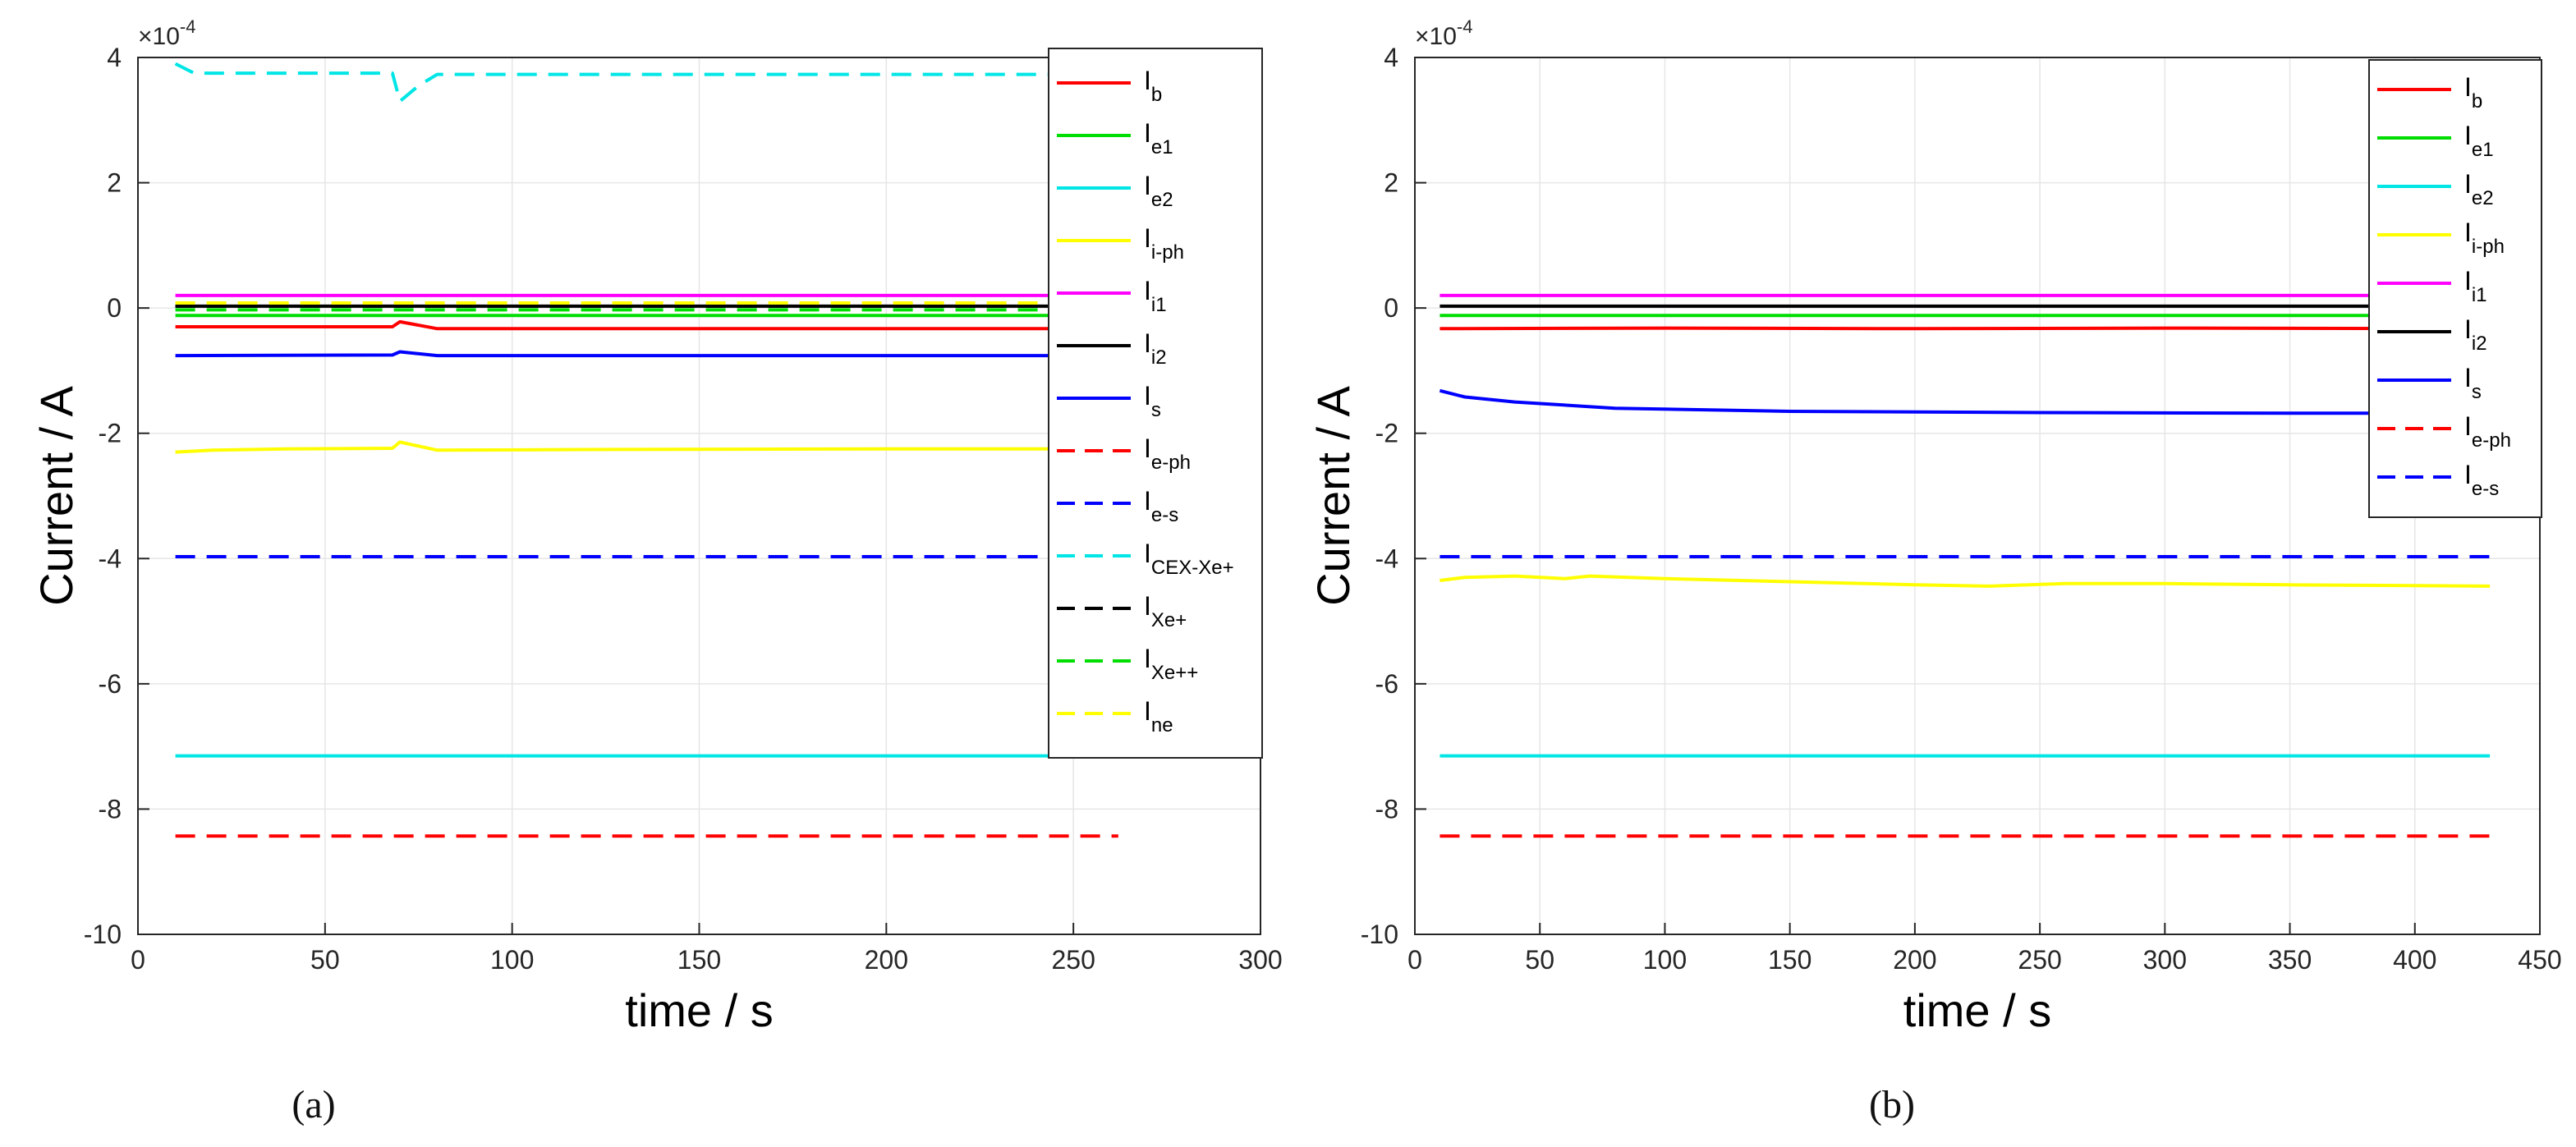 The image size is (2576, 1147). What do you see at coordinates (1391, 57) in the screenshot?
I see `chart-b-y-tick-label: 4` at bounding box center [1391, 57].